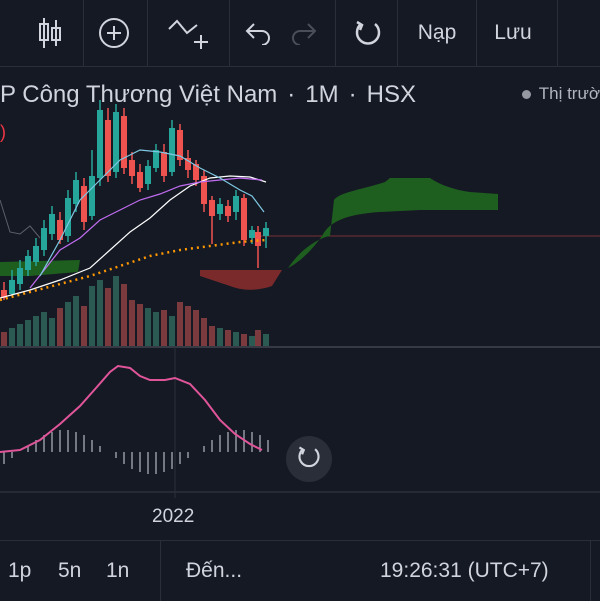 The width and height of the screenshot is (600, 601). I want to click on candles, so click(135, 200).